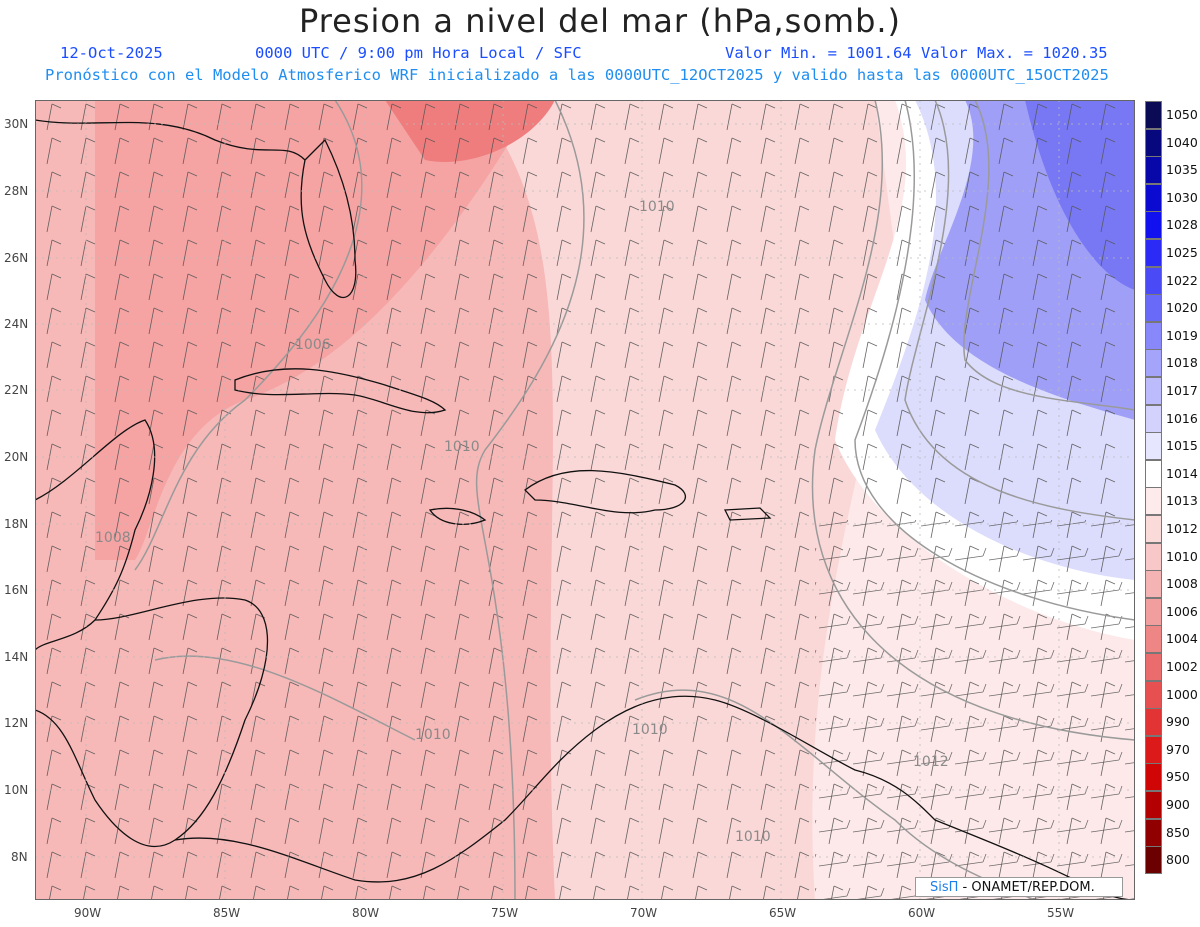 The image size is (1200, 927). Describe the element at coordinates (19, 857) in the screenshot. I see `lat-label: 8N` at that location.